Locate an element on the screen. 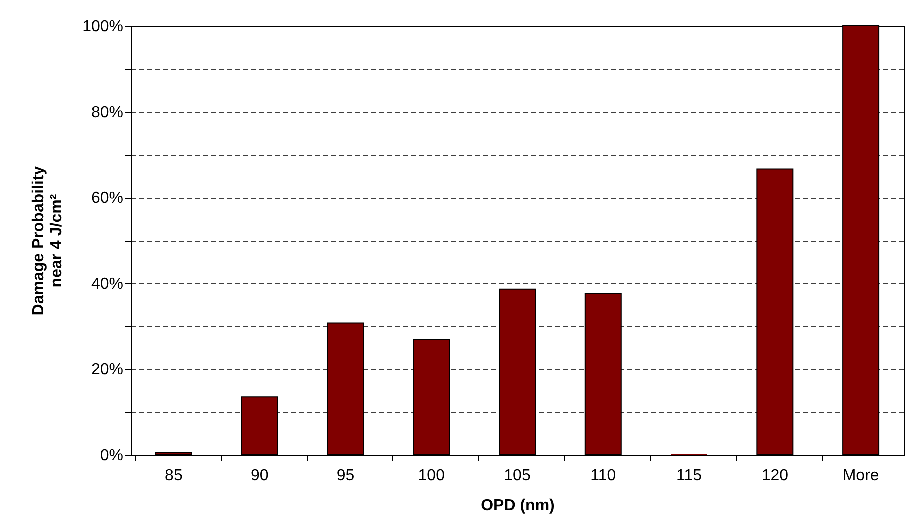  x-tick-label: More is located at coordinates (861, 476).